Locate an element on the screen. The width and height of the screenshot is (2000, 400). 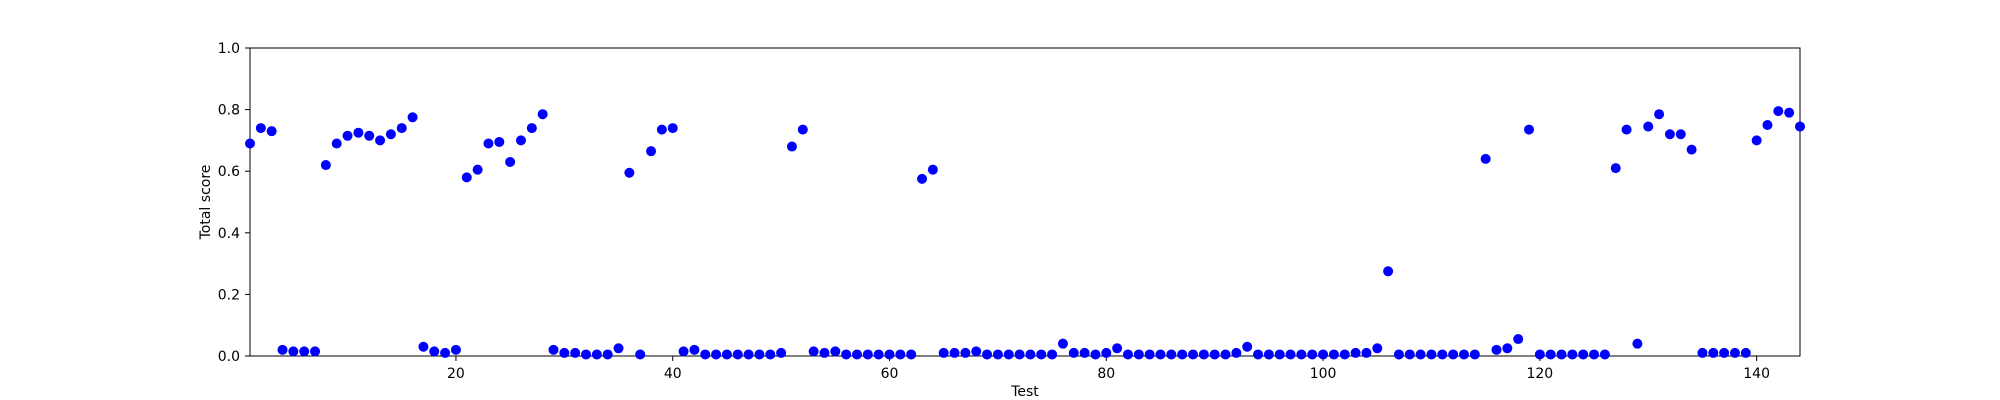
y-tick-label: 0.0 is located at coordinates (229, 357).